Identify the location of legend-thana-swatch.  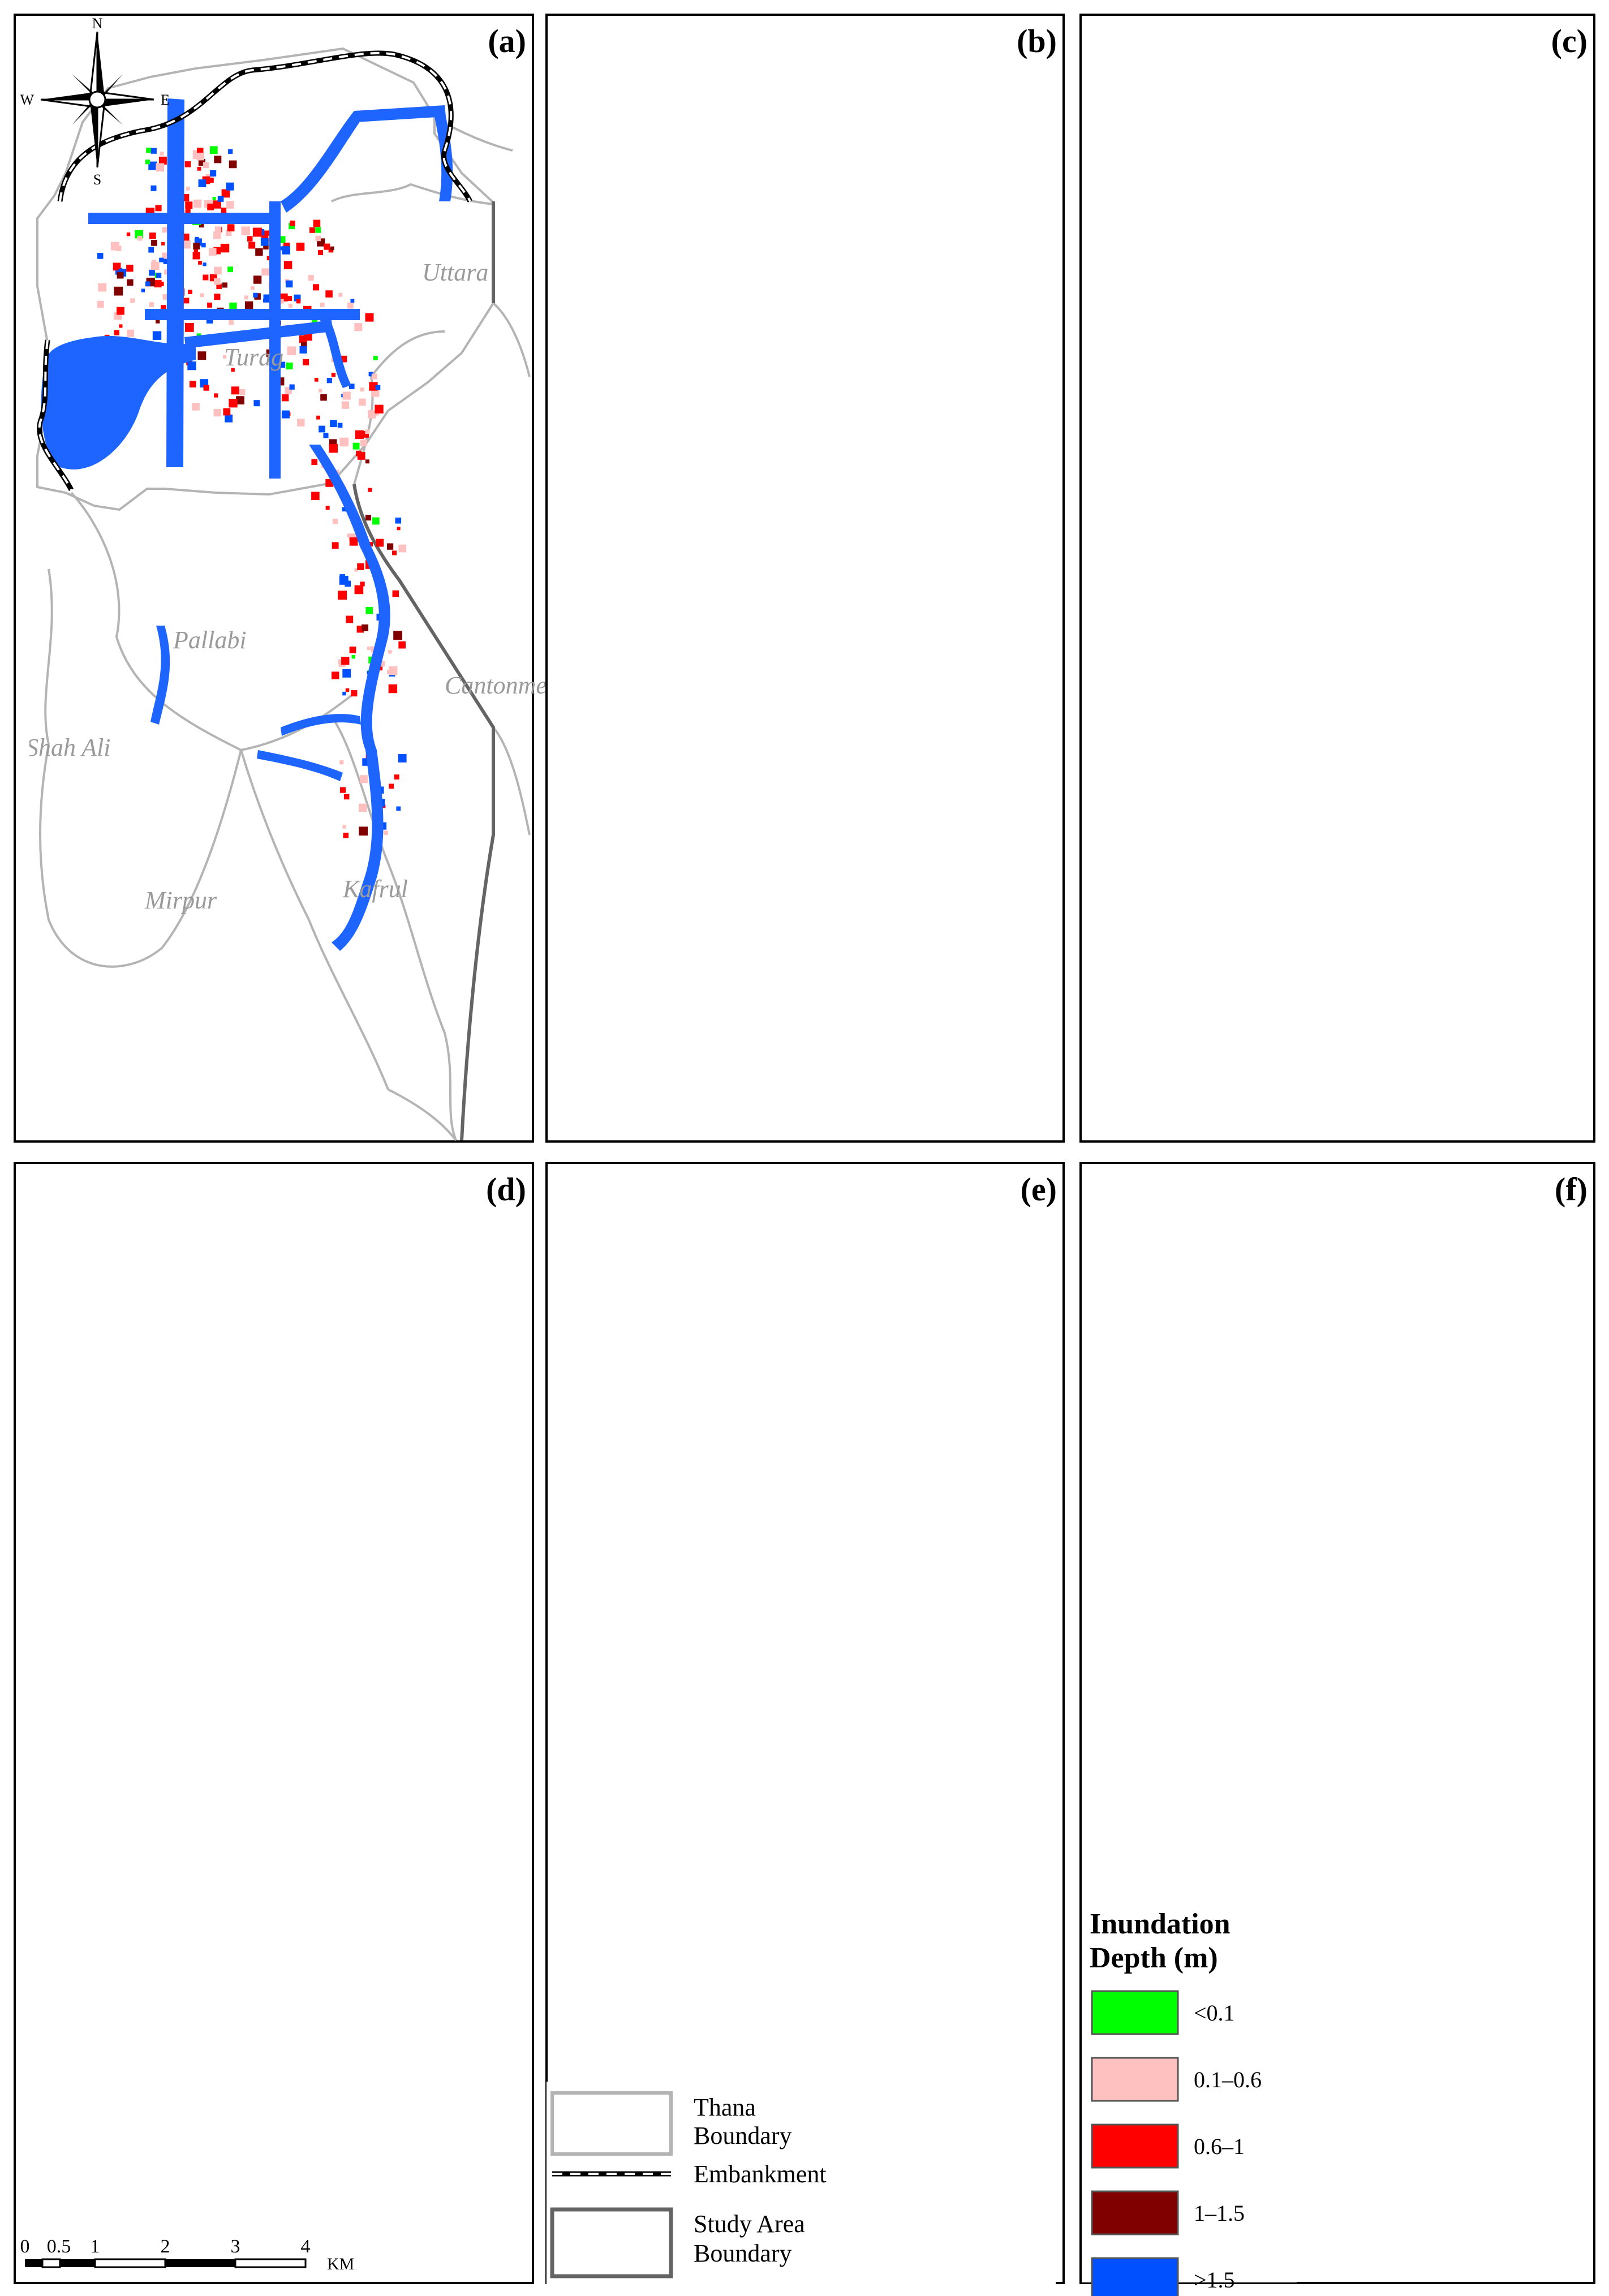
(611, 2123).